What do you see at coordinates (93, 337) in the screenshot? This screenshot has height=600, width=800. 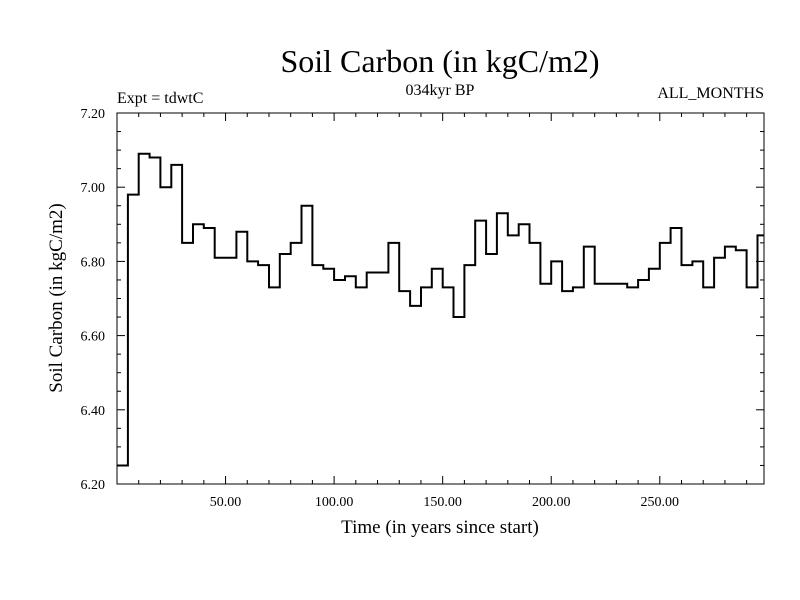 I see `y-tick-label: 6.60` at bounding box center [93, 337].